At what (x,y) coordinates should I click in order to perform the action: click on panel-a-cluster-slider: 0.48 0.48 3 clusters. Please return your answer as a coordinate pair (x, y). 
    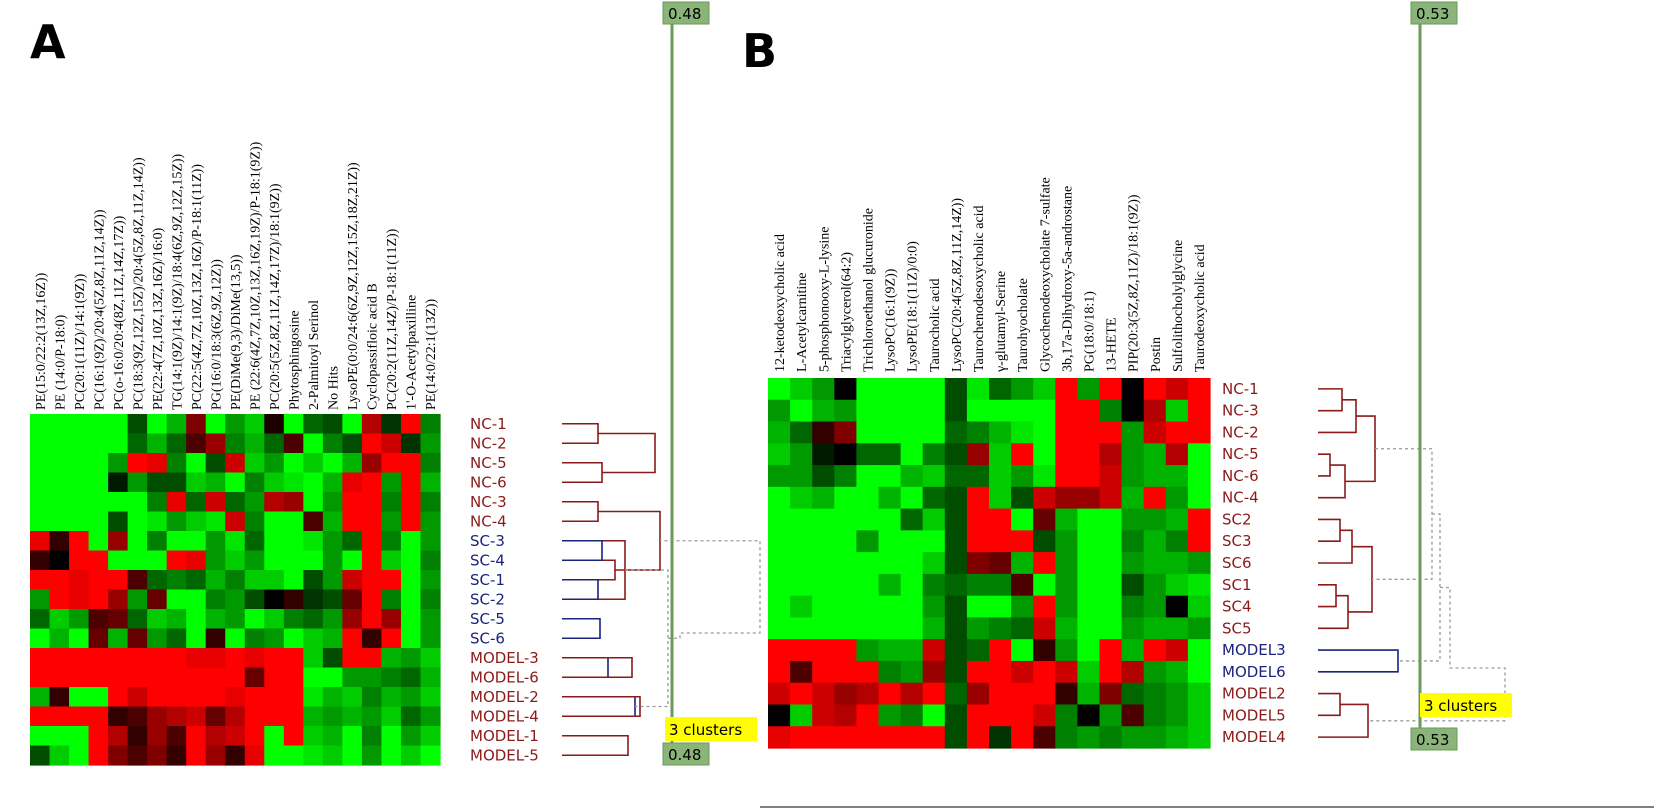
    Looking at the image, I should click on (709, 383).